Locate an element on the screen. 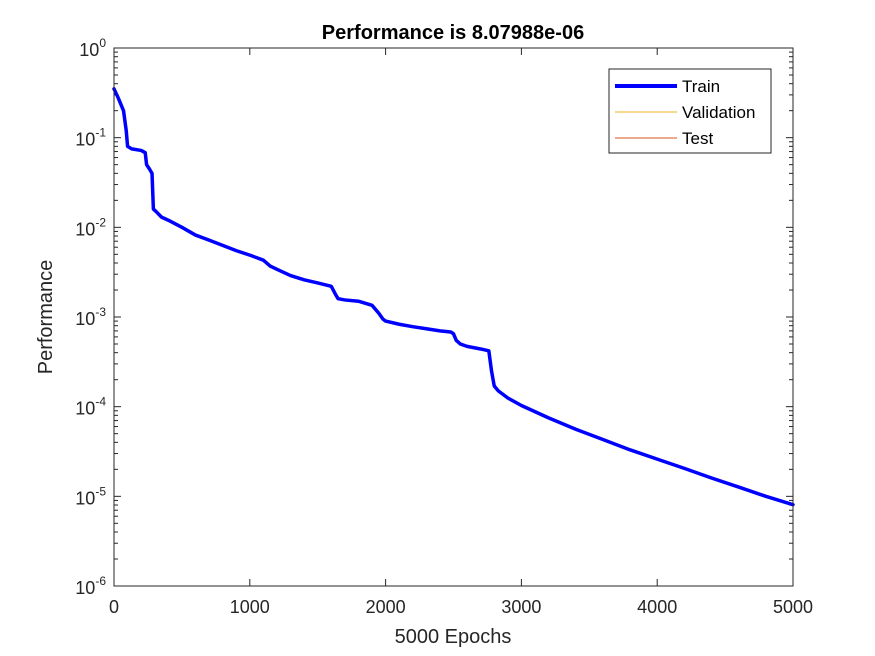  y-tick-exponent: -5 is located at coordinates (100, 491).